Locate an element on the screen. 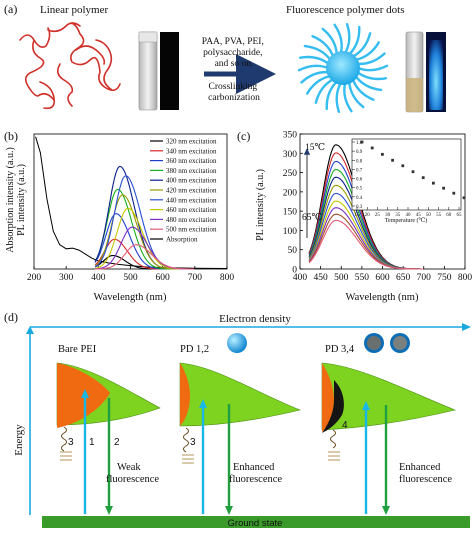 The image size is (474, 551). panel-c-y-ticks: 0 50 100 150 200 250 300 350 is located at coordinates (293, 203).